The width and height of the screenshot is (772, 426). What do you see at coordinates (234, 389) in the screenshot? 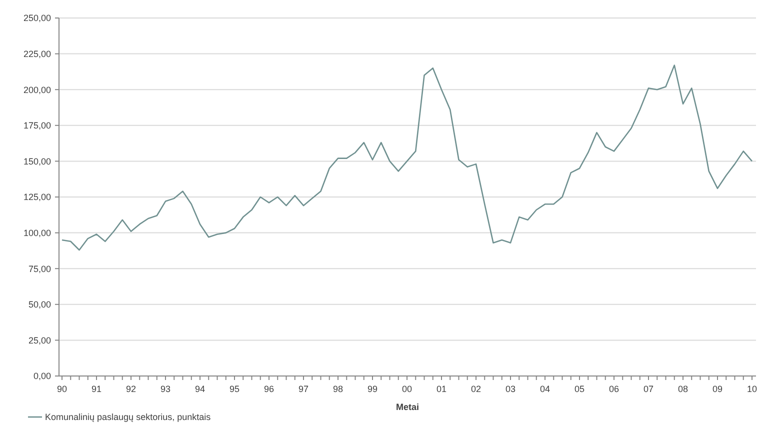
I see `x-tick-label: 95` at bounding box center [234, 389].